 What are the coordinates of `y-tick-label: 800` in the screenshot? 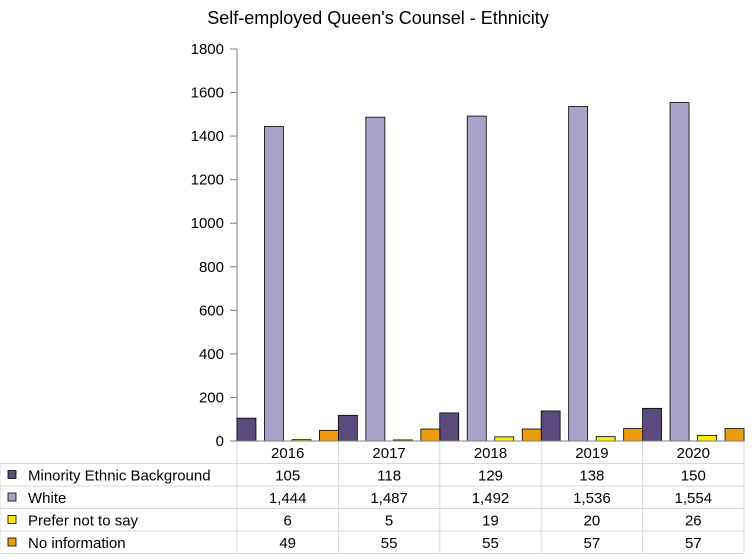 It's located at (211, 267).